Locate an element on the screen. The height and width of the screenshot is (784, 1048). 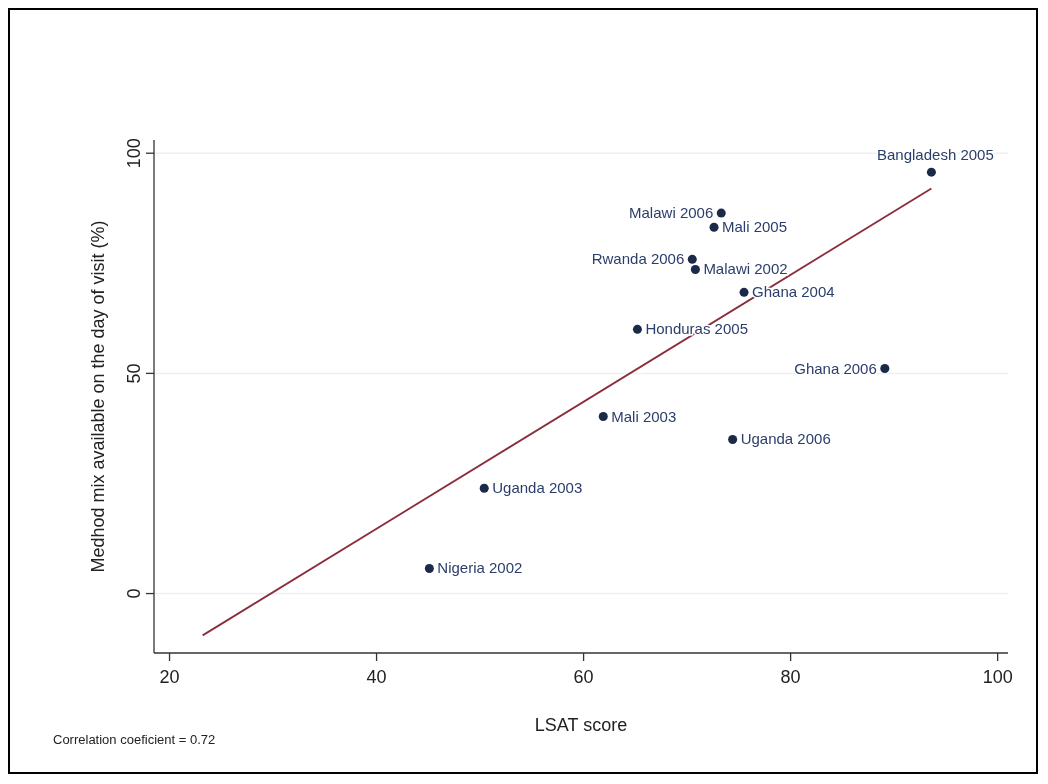
y-tick-label: 50 is located at coordinates (134, 373).